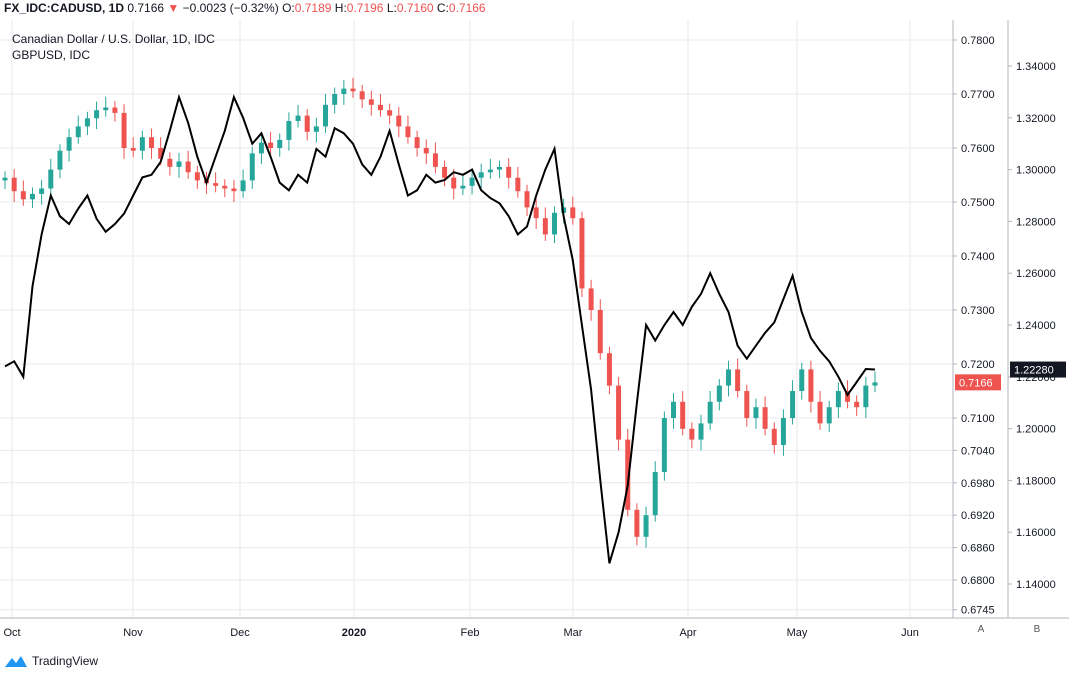 The width and height of the screenshot is (1069, 673). Describe the element at coordinates (240, 633) in the screenshot. I see `time-tick-label: Dec` at that location.